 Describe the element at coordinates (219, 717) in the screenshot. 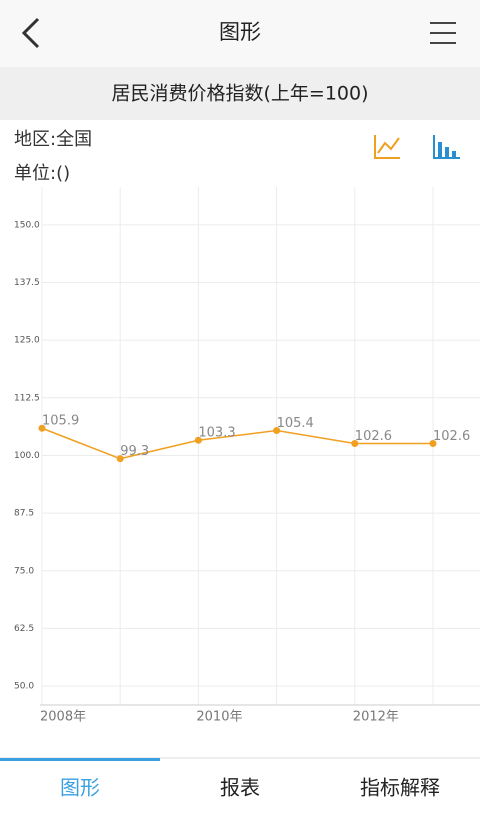

I see `x-tick-label: 2010年` at that location.